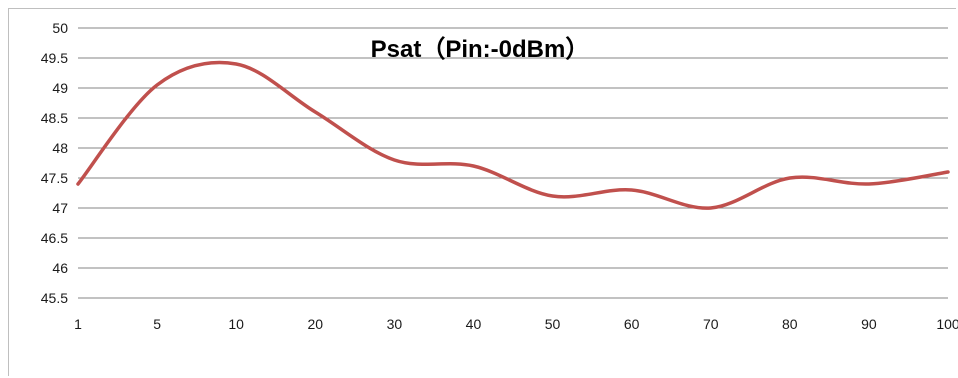 This screenshot has width=958, height=378. Describe the element at coordinates (395, 324) in the screenshot. I see `x-tick-label: 30` at that location.